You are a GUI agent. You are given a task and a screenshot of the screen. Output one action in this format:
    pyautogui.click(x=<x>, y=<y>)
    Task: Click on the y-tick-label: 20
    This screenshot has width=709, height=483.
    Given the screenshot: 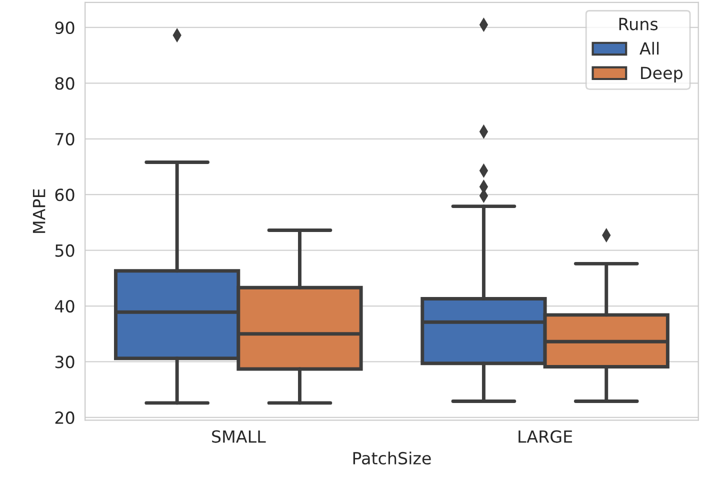 What is the action you would take?
    pyautogui.click(x=64, y=417)
    